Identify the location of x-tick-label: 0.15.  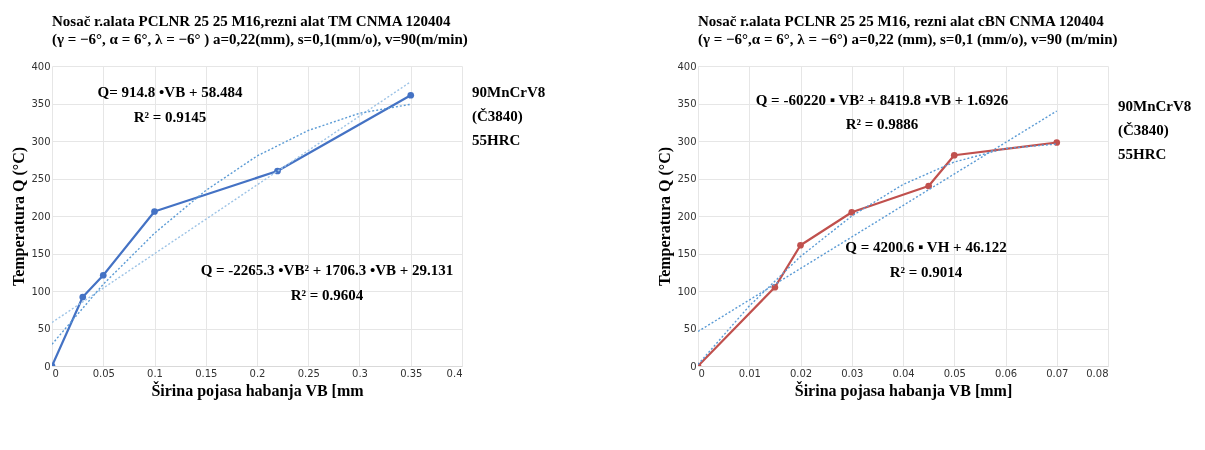
(206, 373).